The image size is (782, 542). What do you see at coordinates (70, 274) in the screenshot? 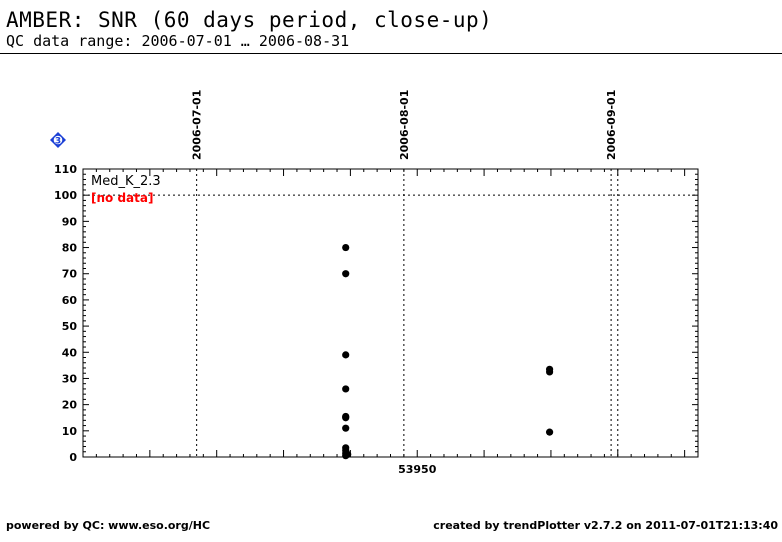
I see `y-tick-label: 70` at bounding box center [70, 274].